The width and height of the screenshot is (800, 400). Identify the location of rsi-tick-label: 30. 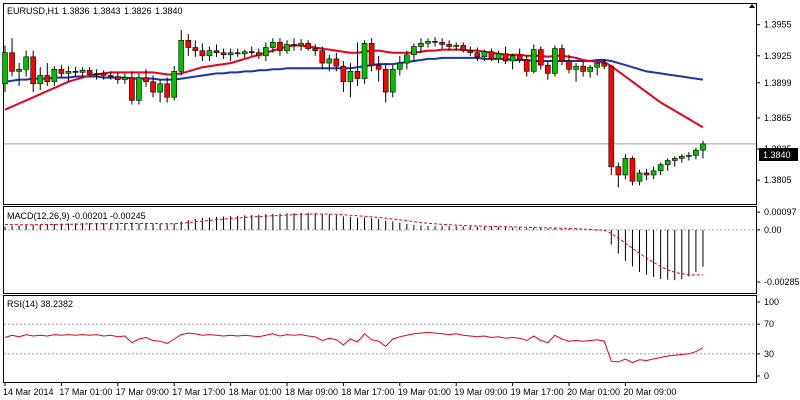
(769, 354).